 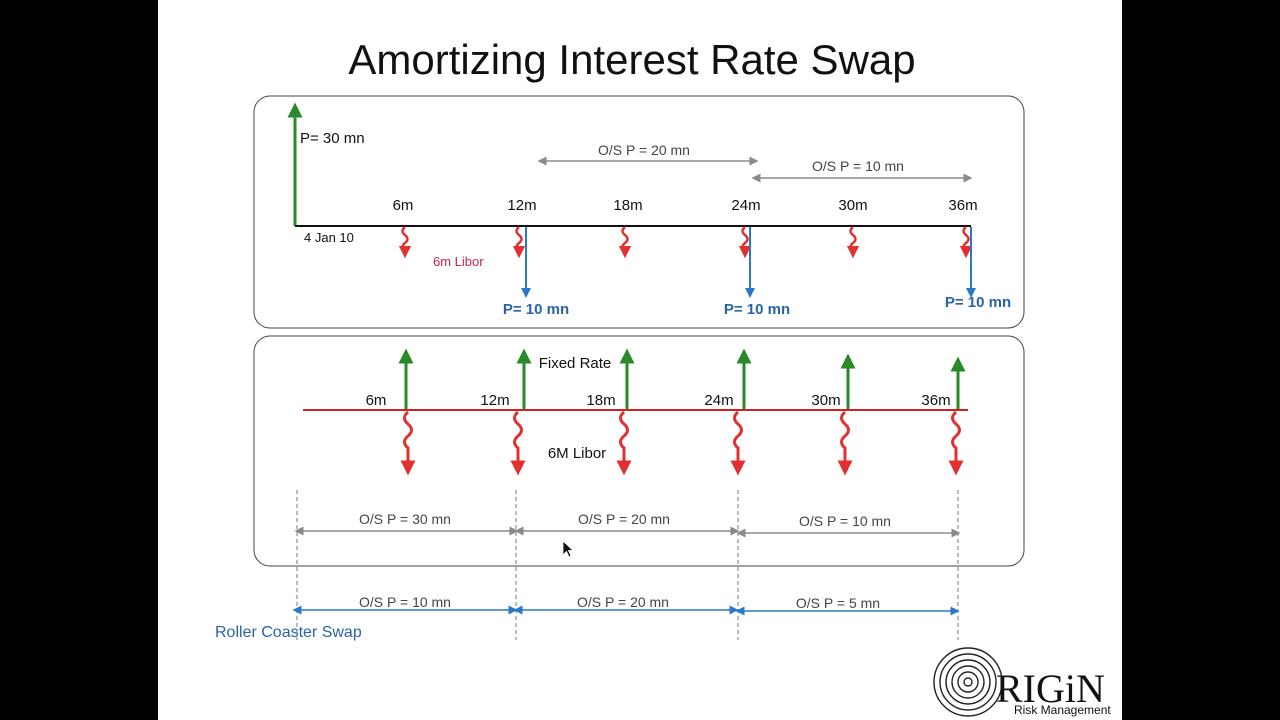 What do you see at coordinates (332, 138) in the screenshot?
I see `principal-label: P= 30 mn` at bounding box center [332, 138].